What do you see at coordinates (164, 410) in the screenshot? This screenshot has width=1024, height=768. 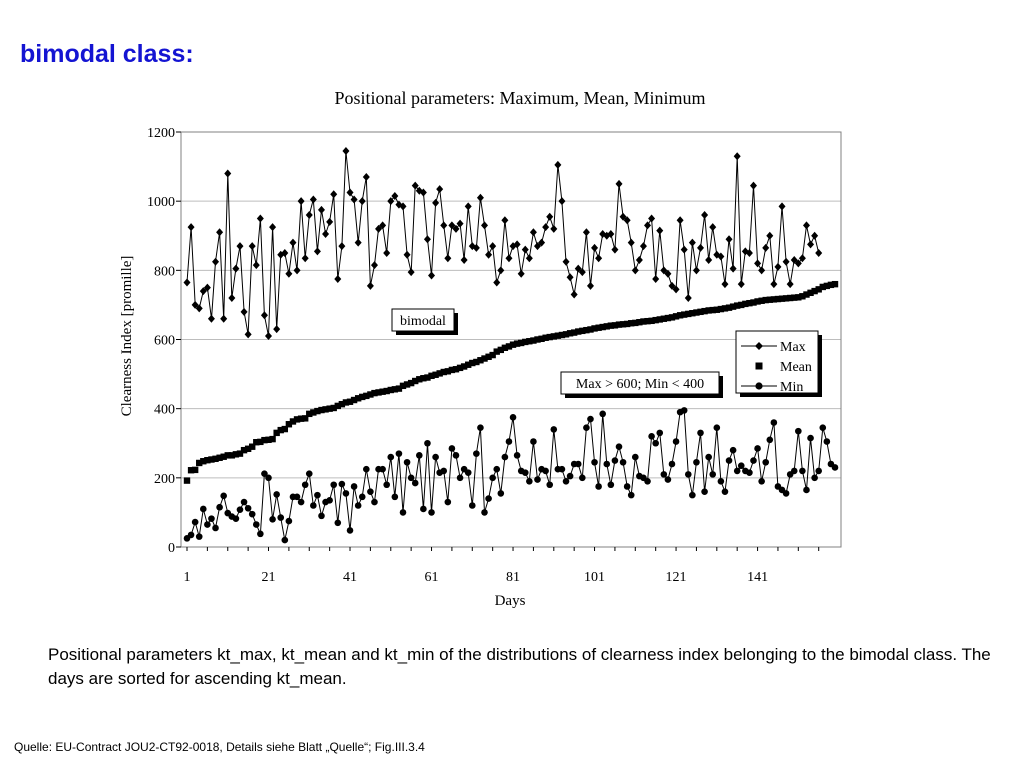 I see `y-tick-label: 400` at bounding box center [164, 410].